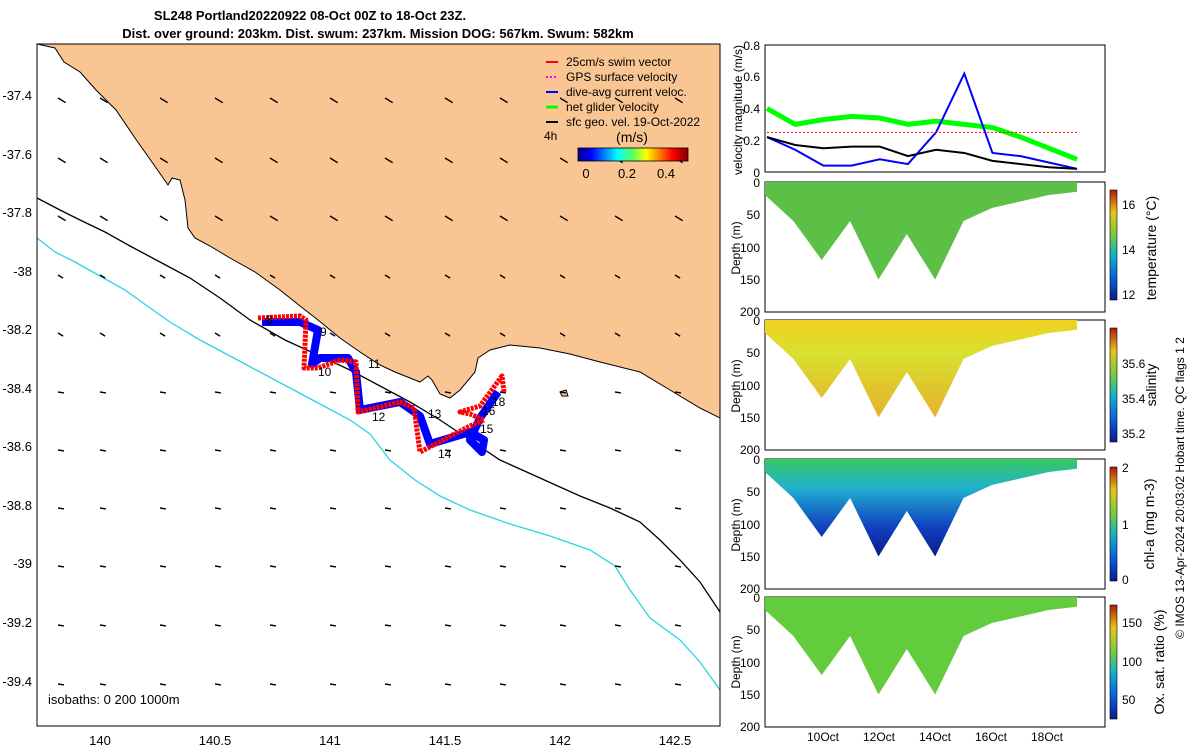 The width and height of the screenshot is (1200, 750). What do you see at coordinates (17, 505) in the screenshot?
I see `lat-tick: -38.8` at bounding box center [17, 505].